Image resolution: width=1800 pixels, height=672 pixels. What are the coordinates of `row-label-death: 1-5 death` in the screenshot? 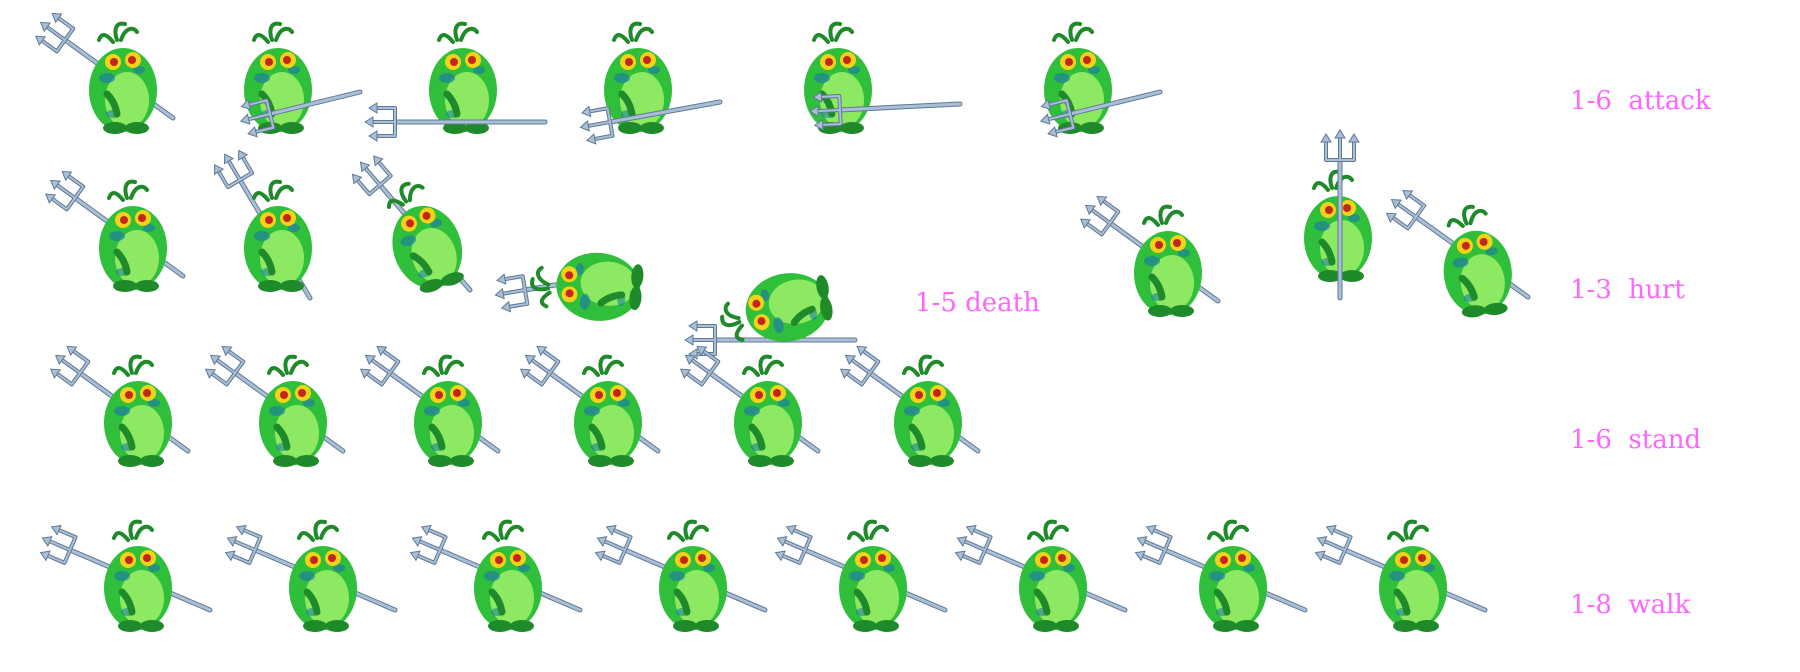 It's located at (977, 303).